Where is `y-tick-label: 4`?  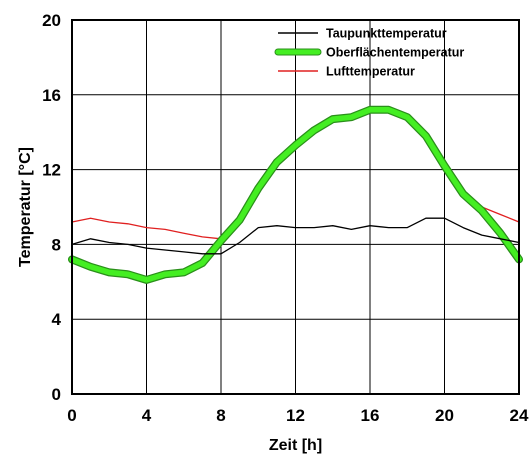 y-tick-label: 4 is located at coordinates (57, 319).